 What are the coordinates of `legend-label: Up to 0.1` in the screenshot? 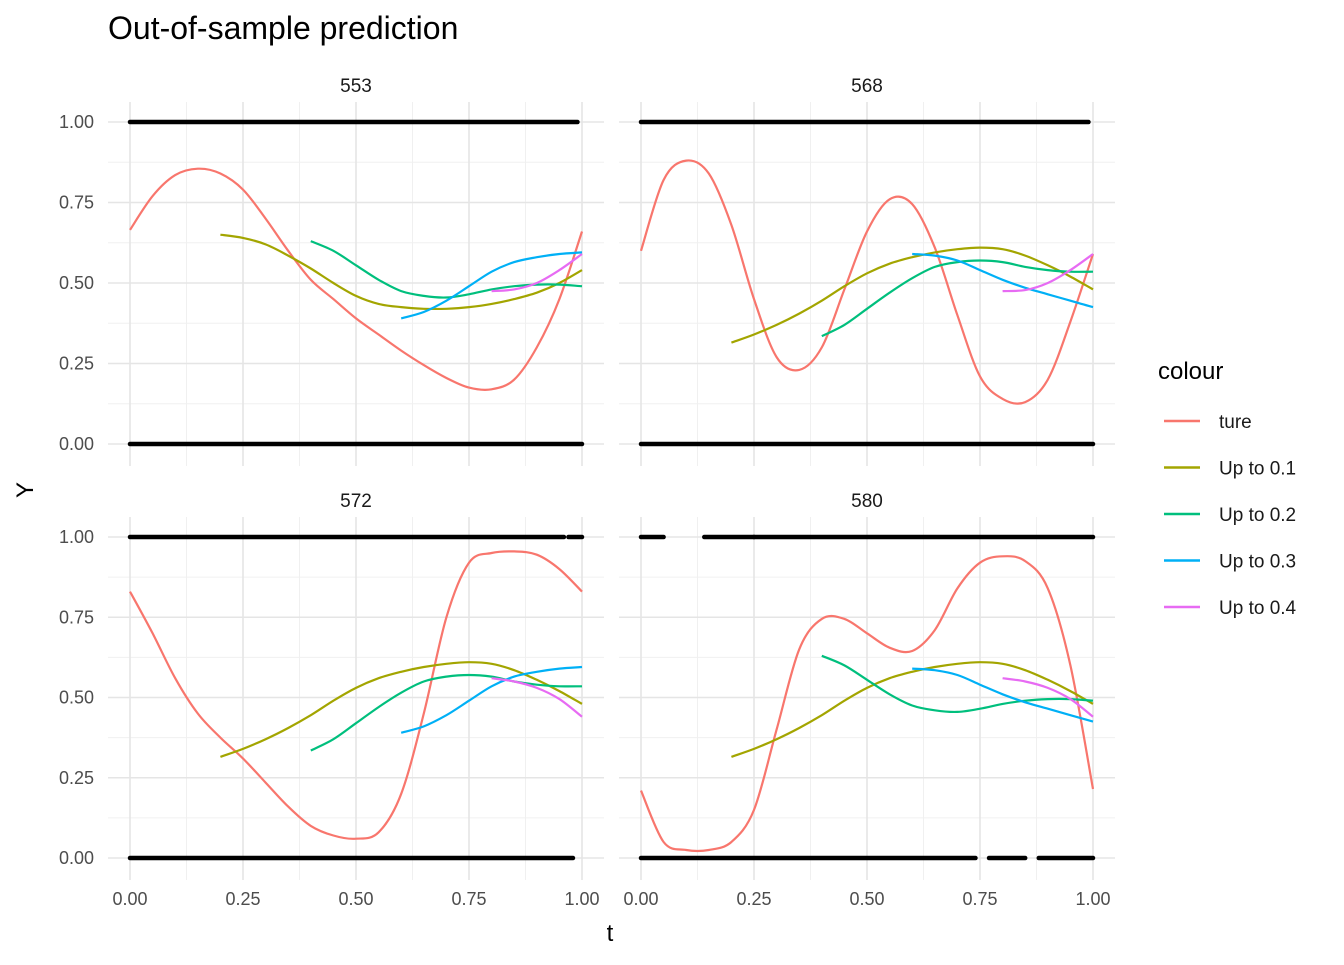 It's located at (1257, 469).